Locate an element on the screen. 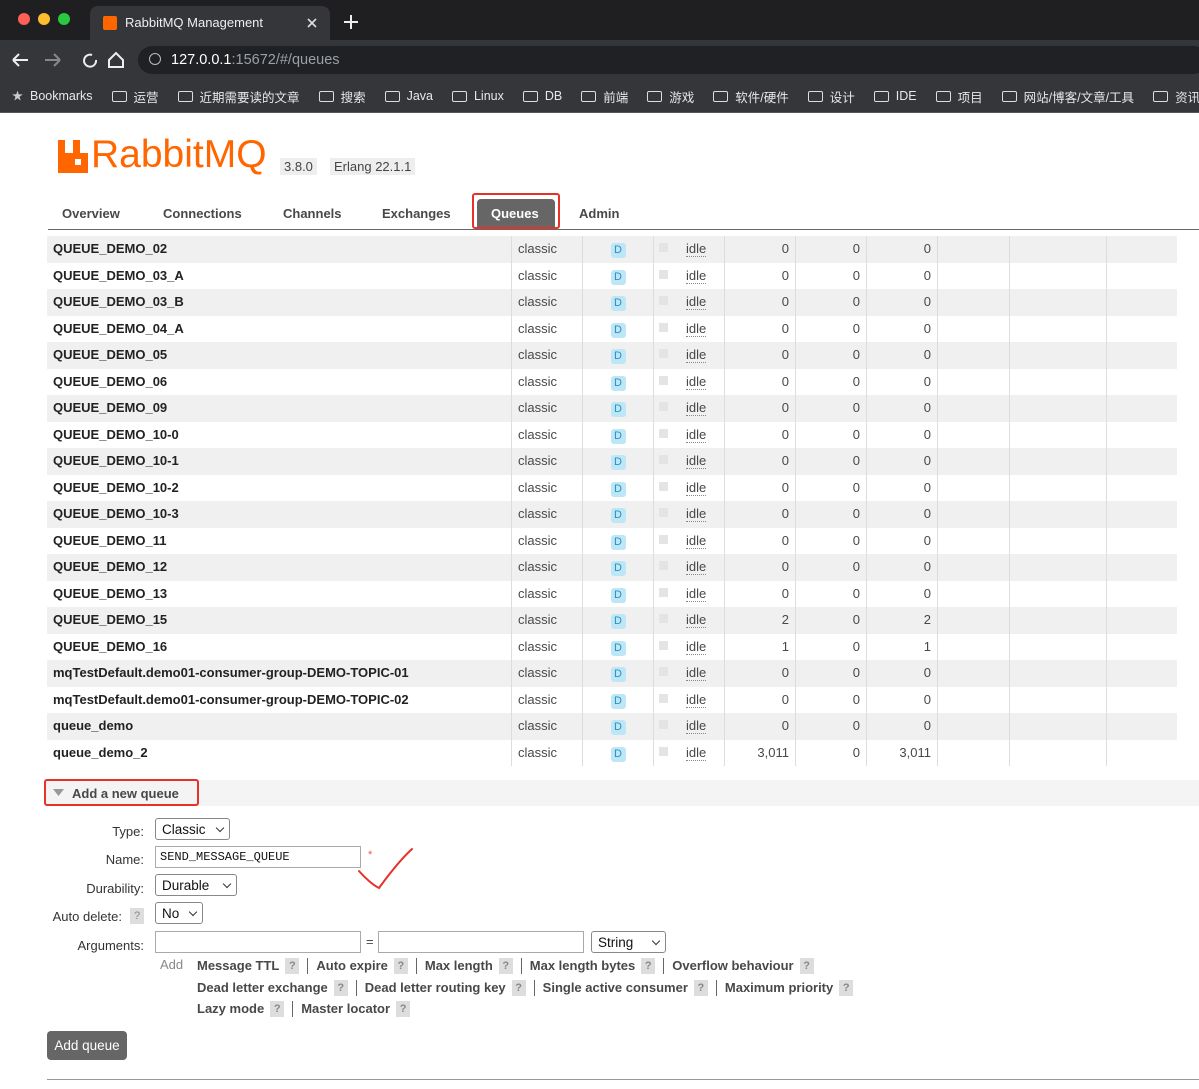 This screenshot has width=1199, height=1089. queue-name: QUEUE_DEMO_10-1 is located at coordinates (116, 460).